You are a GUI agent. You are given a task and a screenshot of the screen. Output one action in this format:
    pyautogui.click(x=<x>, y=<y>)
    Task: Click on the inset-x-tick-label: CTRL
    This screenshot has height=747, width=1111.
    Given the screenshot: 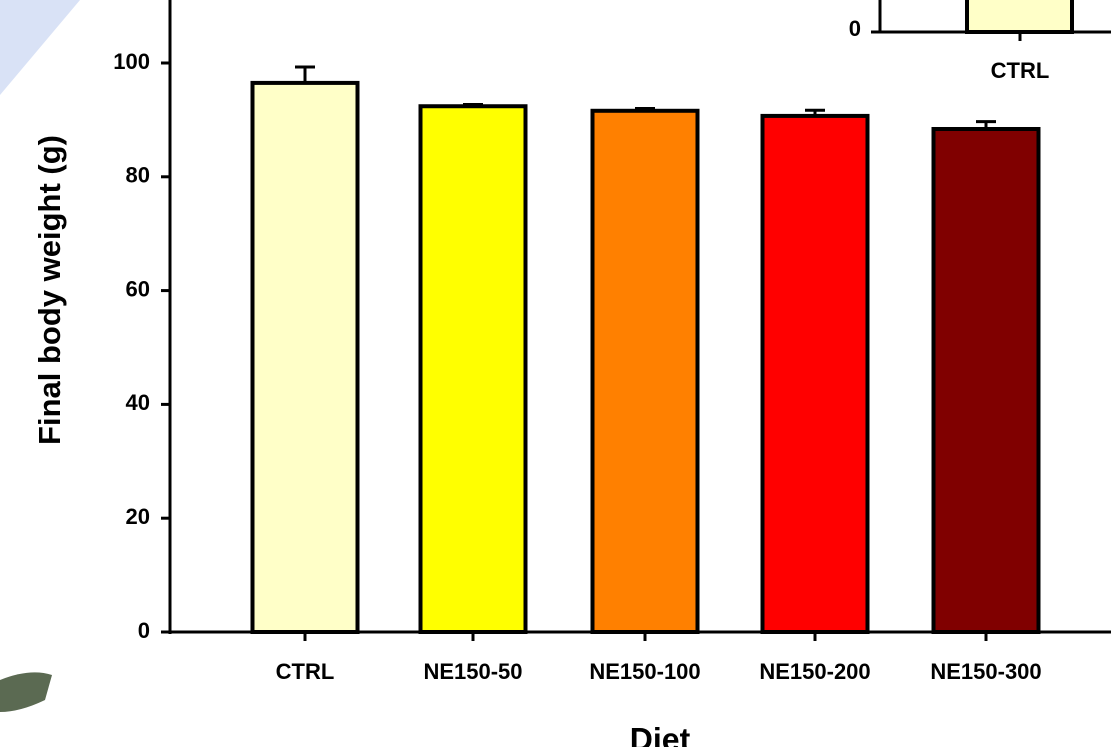 What is the action you would take?
    pyautogui.click(x=1020, y=70)
    